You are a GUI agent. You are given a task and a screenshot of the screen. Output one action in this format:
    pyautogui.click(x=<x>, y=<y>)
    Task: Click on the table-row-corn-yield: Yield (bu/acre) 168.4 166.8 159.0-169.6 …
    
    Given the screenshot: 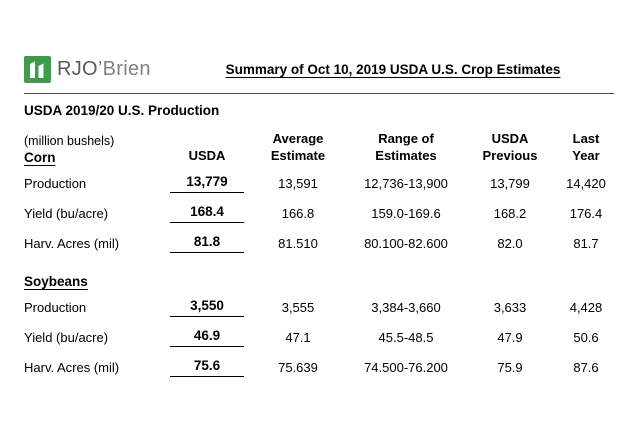 What is the action you would take?
    pyautogui.click(x=319, y=214)
    